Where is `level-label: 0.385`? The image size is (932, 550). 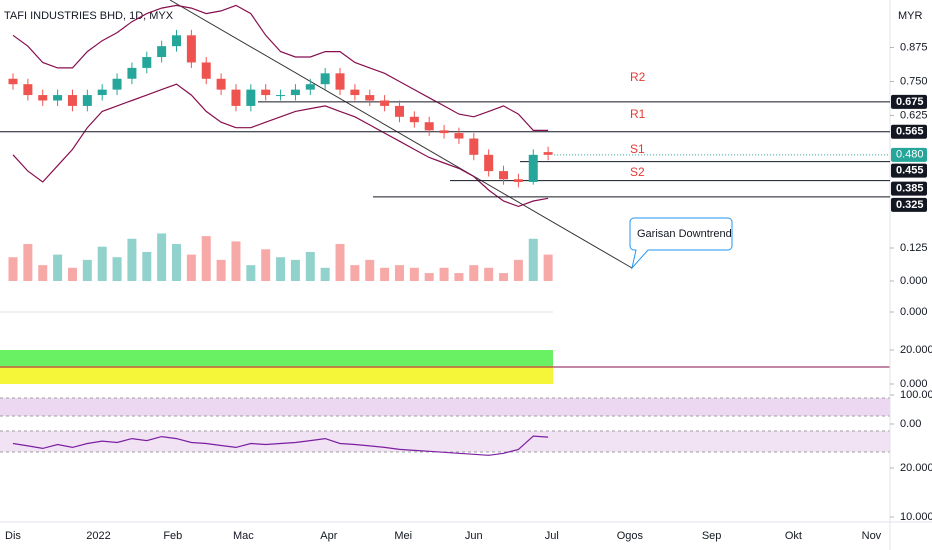
level-label: 0.385 is located at coordinates (910, 189).